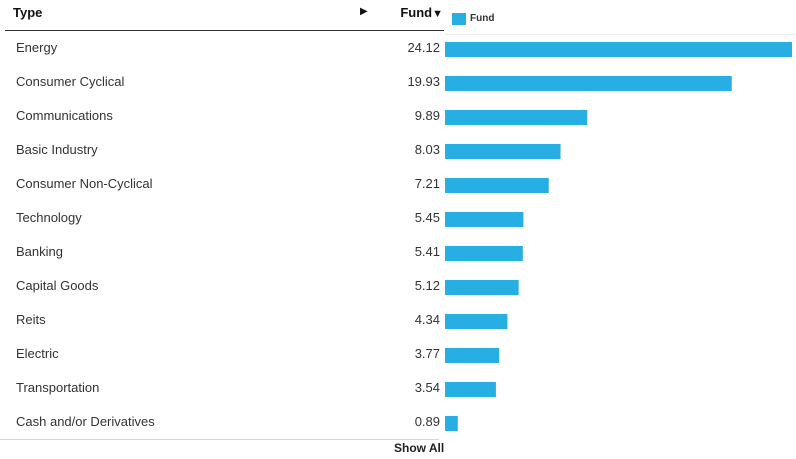  Describe the element at coordinates (364, 11) in the screenshot. I see `expand-arrow-icon: ▶` at that location.